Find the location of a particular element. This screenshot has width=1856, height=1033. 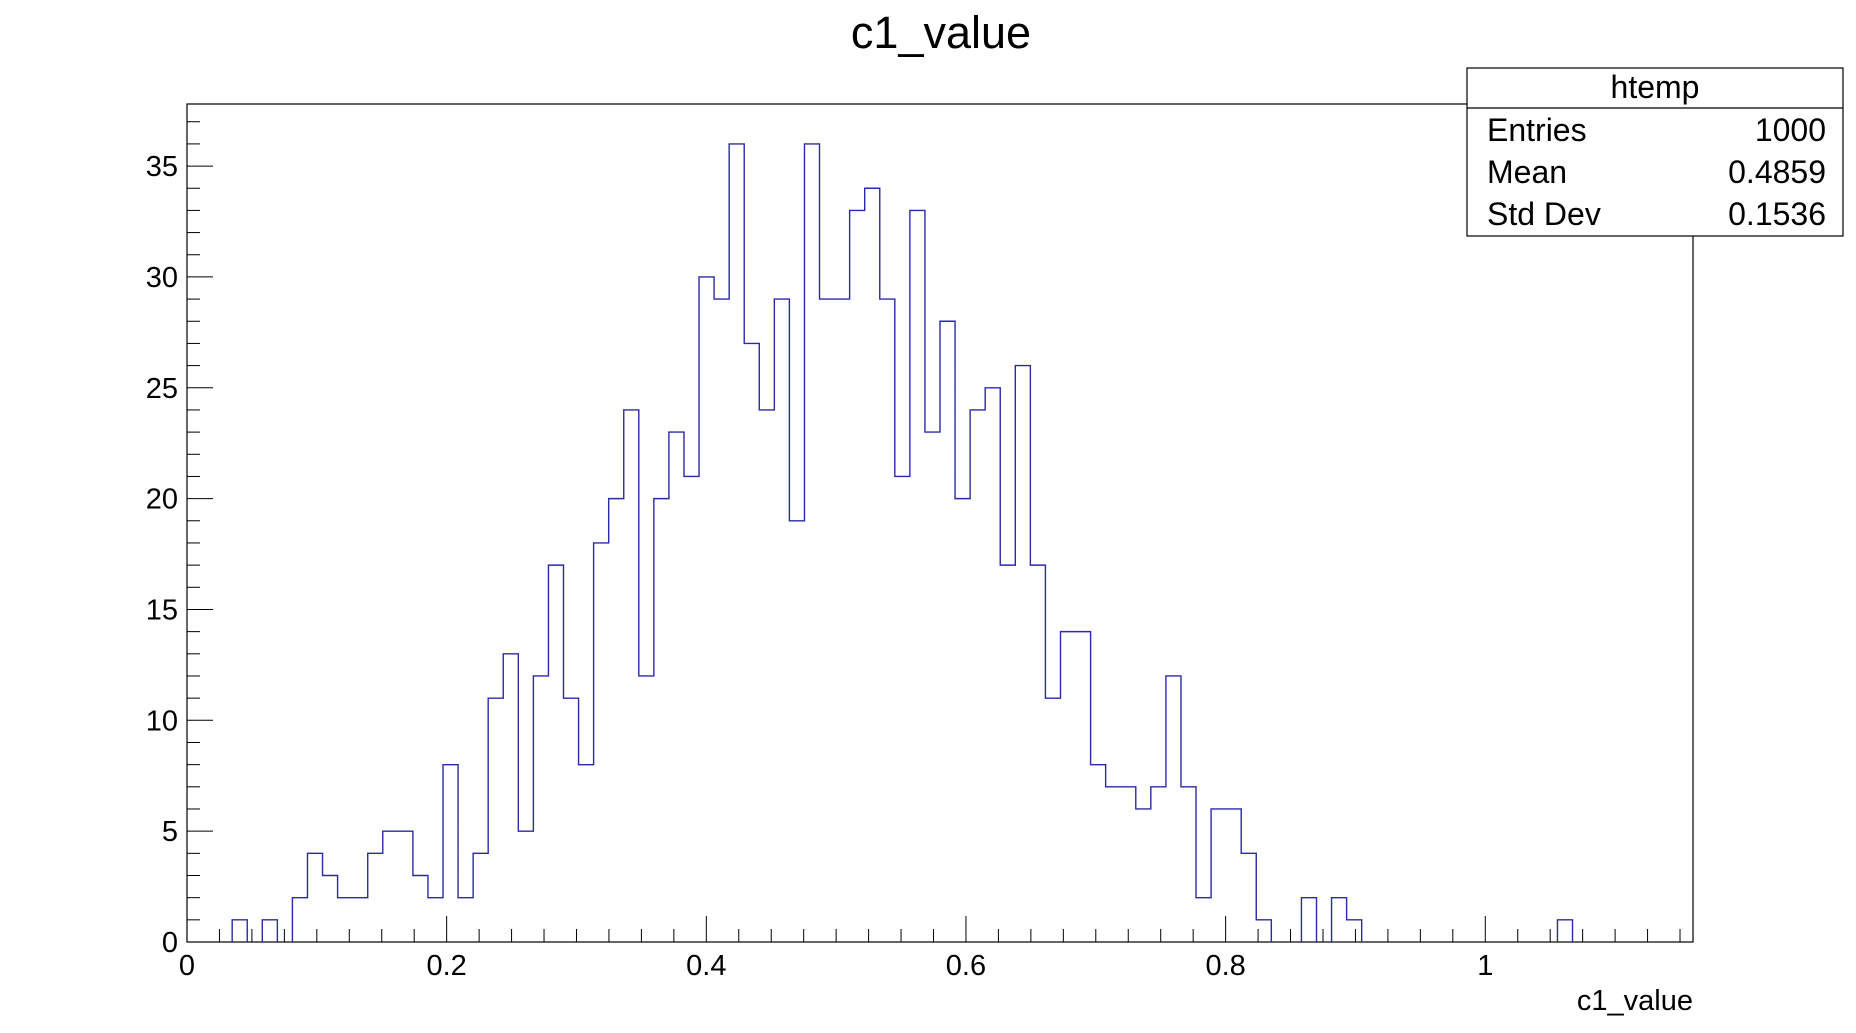

x-tick-label: 0 is located at coordinates (187, 966).